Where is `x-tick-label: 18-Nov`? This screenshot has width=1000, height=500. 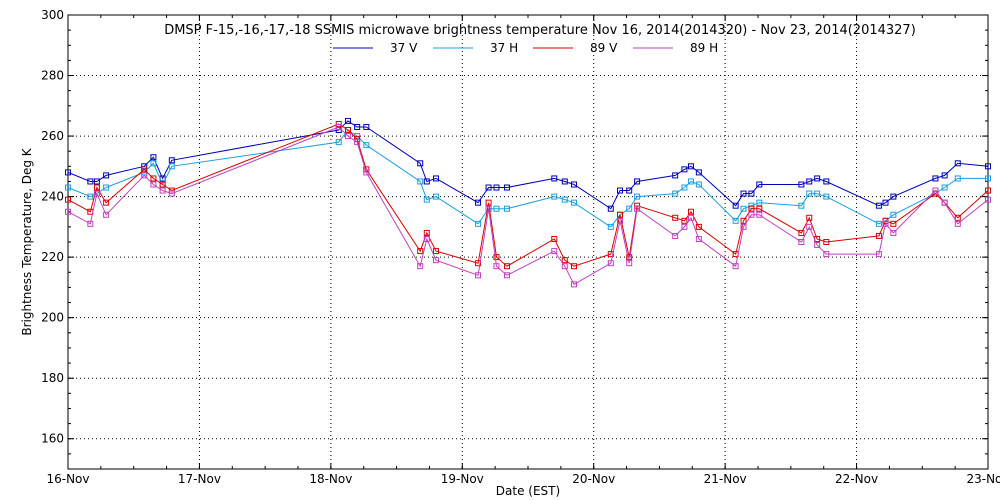 x-tick-label: 18-Nov is located at coordinates (330, 479).